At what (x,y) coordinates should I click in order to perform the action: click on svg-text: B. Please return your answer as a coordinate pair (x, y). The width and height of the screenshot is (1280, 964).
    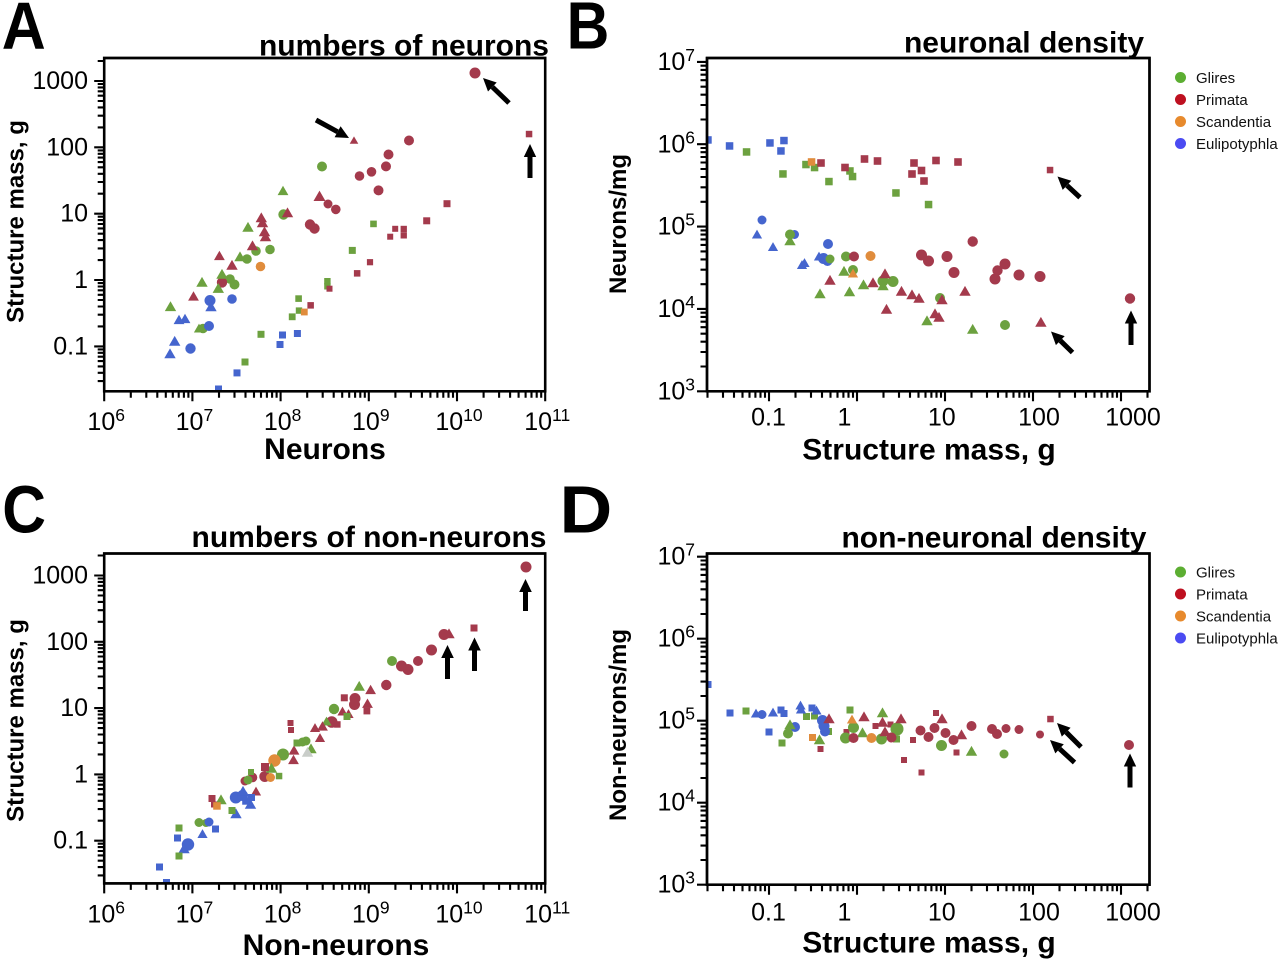
    Looking at the image, I should click on (588, 32).